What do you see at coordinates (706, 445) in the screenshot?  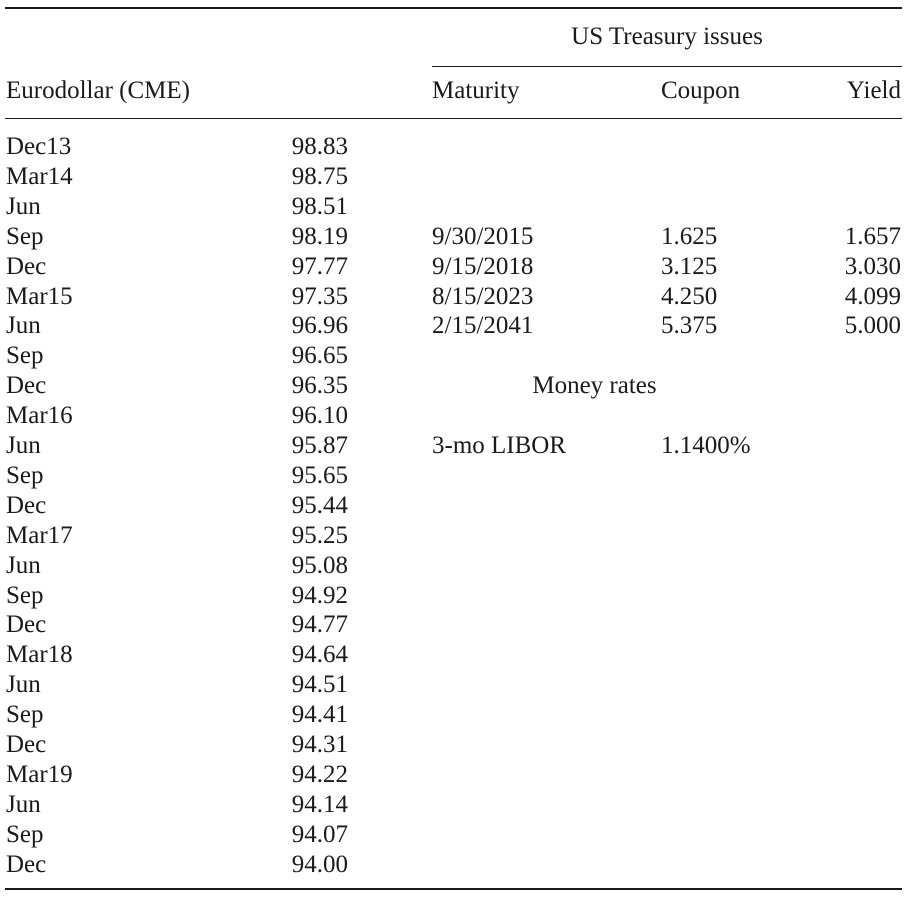 I see `libor-value: 1.1400%` at bounding box center [706, 445].